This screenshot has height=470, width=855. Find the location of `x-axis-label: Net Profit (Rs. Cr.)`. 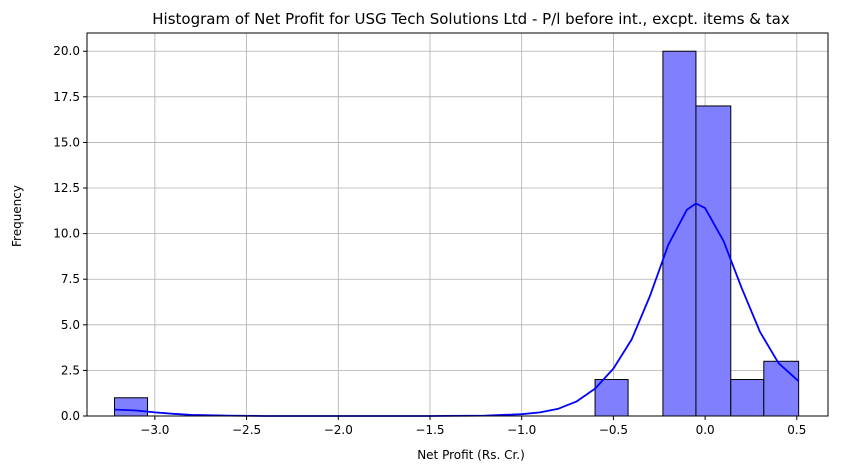

x-axis-label: Net Profit (Rs. Cr.) is located at coordinates (471, 455).